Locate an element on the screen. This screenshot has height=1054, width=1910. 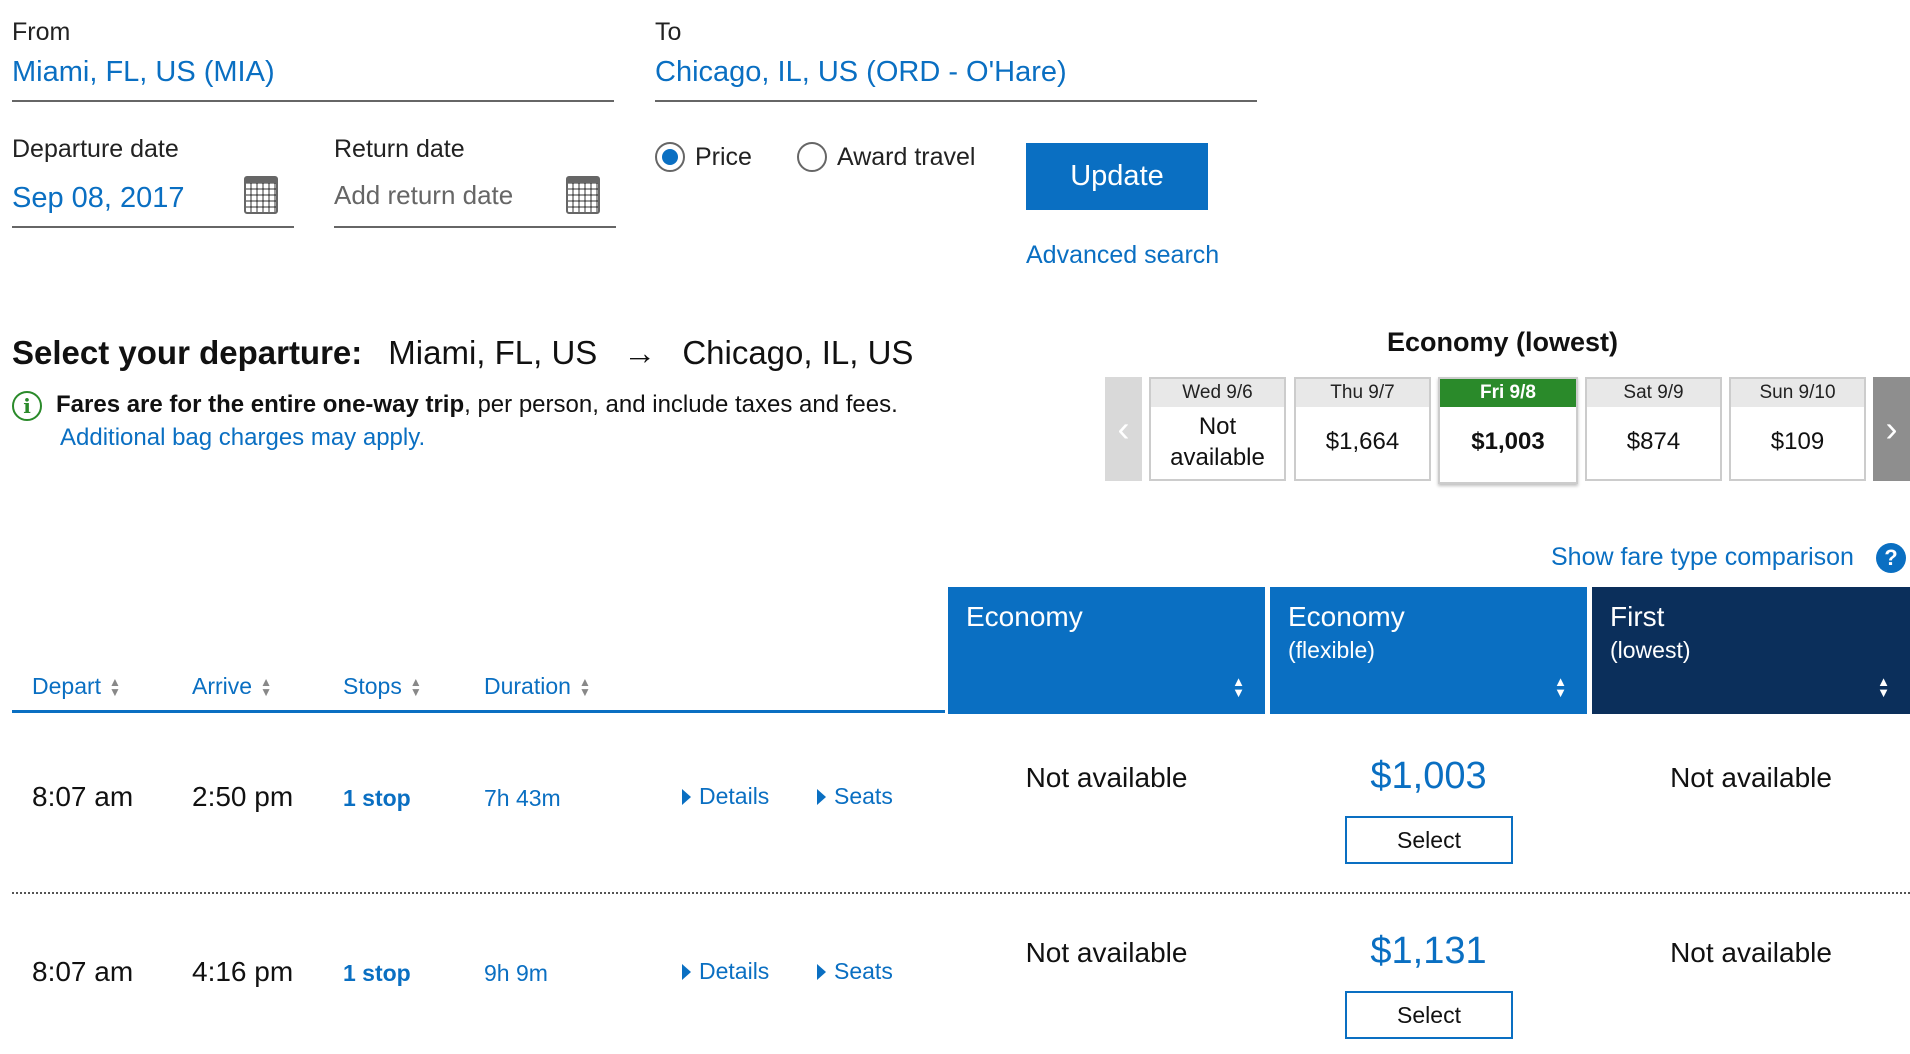
table-header-underline is located at coordinates (478, 711).